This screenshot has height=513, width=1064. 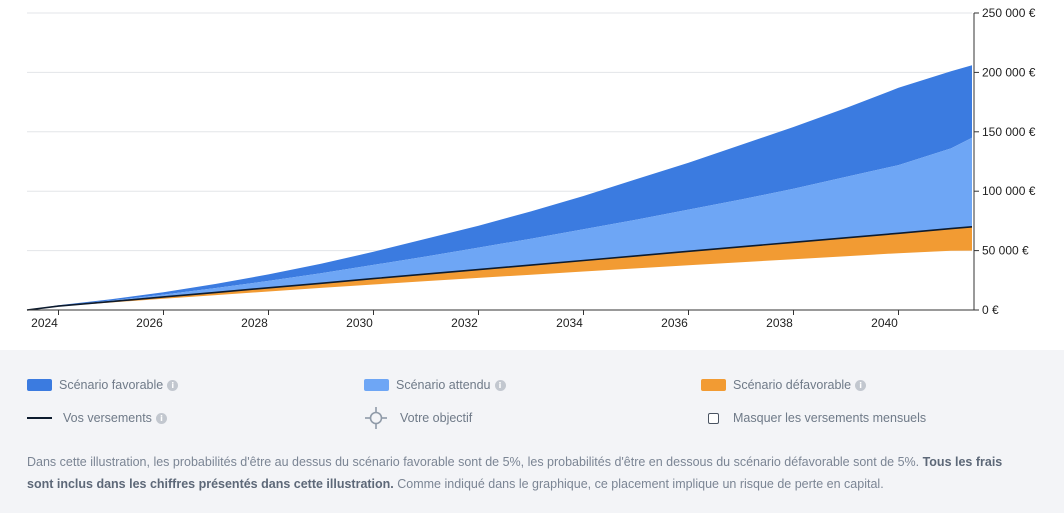 I want to click on legend-versements: Vos versements i, so click(x=97, y=418).